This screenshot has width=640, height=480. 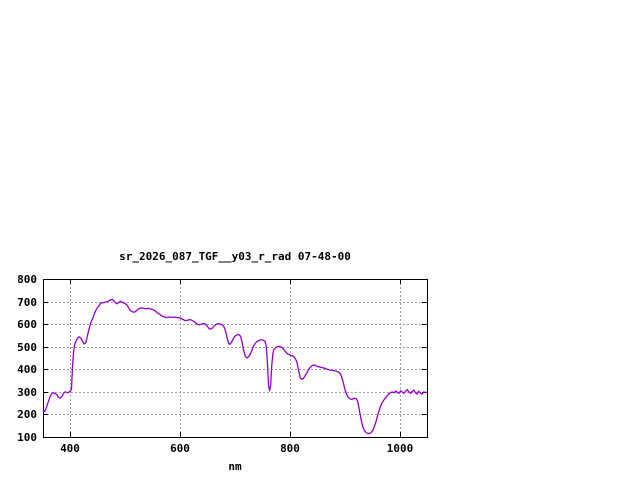 I want to click on x-tick-label: 600, so click(x=180, y=448).